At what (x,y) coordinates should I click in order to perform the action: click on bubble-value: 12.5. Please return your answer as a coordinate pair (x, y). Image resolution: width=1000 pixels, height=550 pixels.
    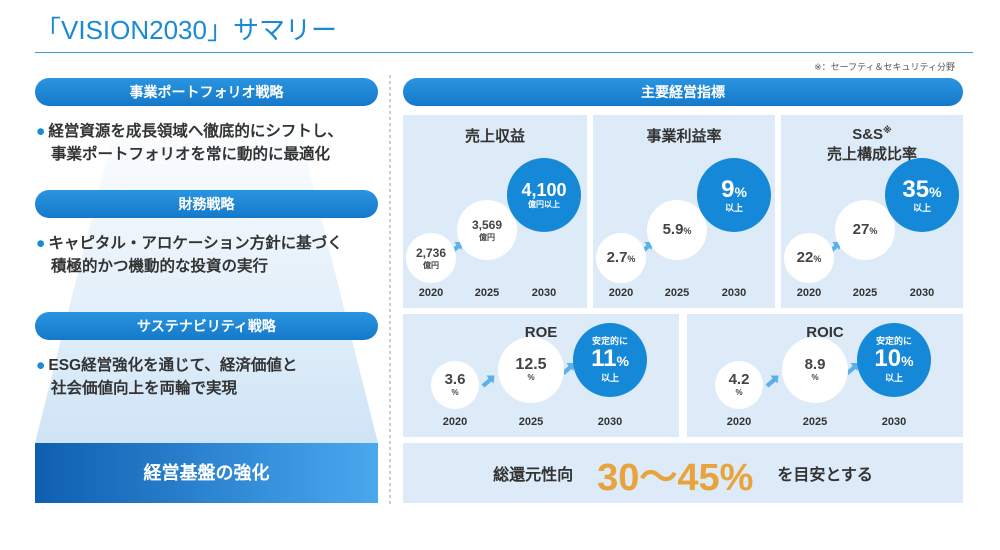
    Looking at the image, I should click on (531, 365).